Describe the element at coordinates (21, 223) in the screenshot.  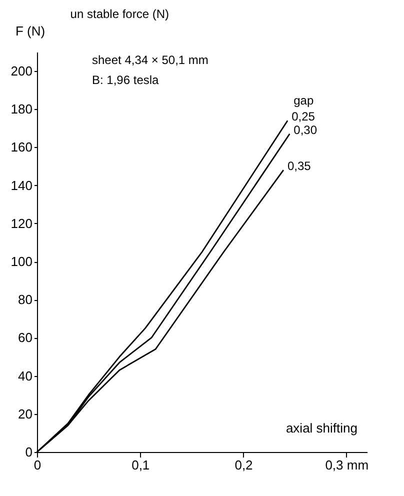
I see `y-tick-label: 120` at that location.